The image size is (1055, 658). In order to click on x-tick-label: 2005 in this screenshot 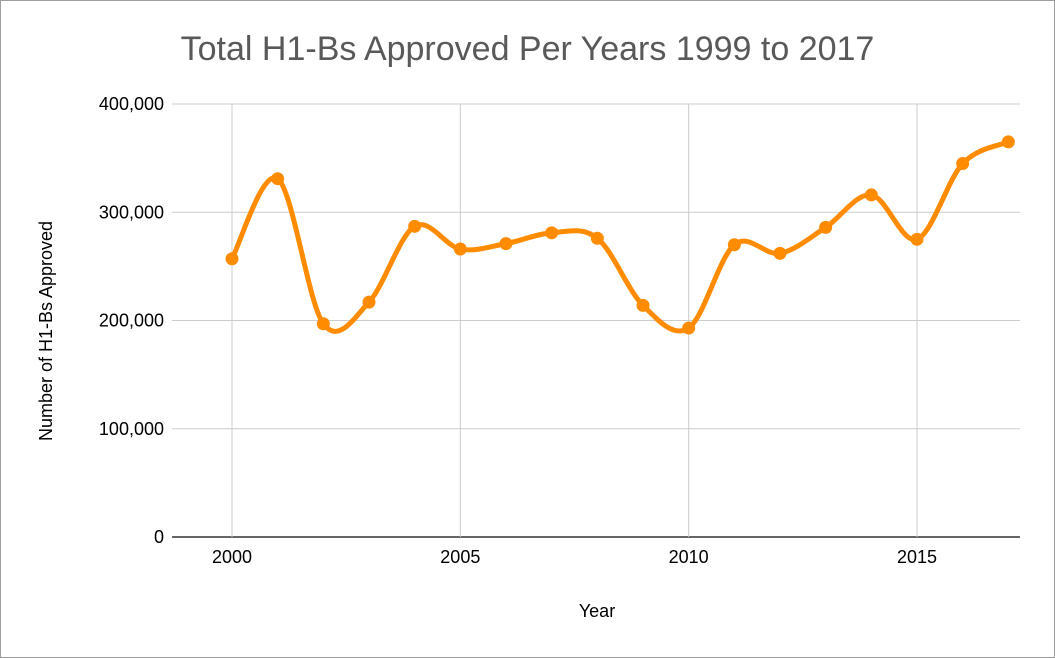, I will do `click(460, 557)`.